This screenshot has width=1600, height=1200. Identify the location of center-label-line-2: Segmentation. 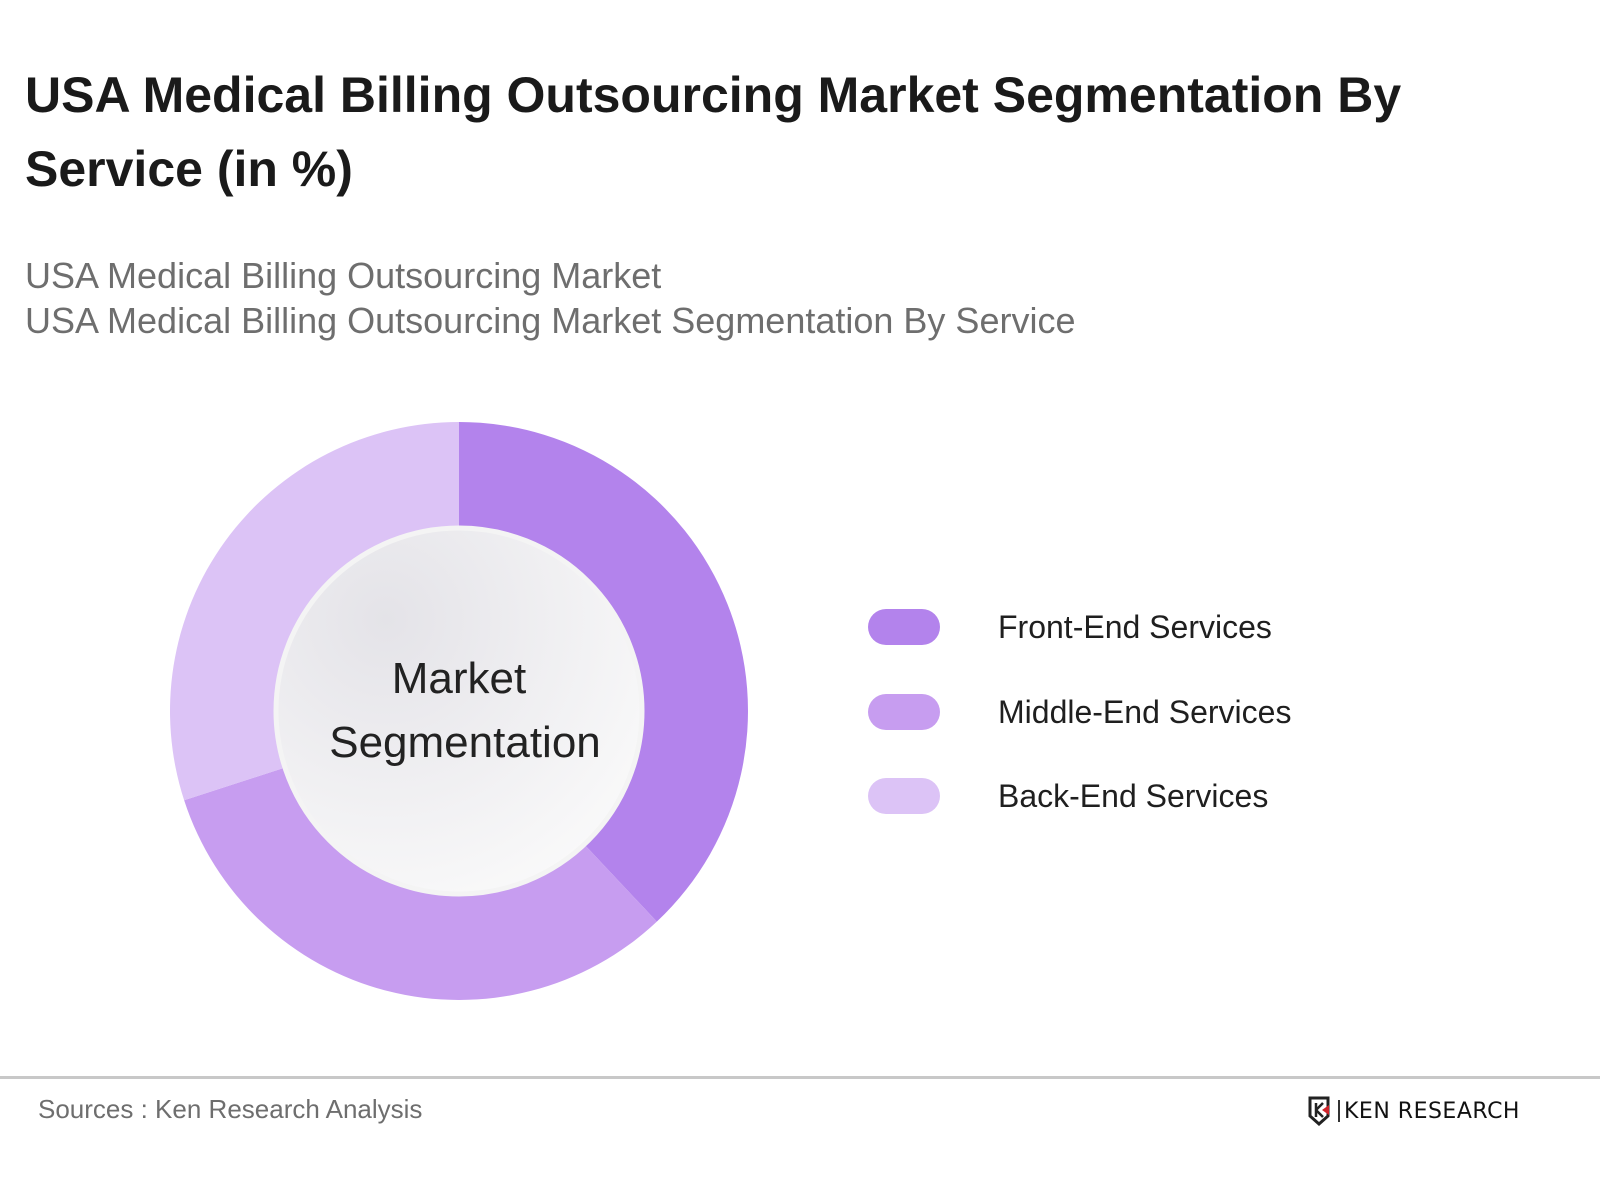
(465, 742).